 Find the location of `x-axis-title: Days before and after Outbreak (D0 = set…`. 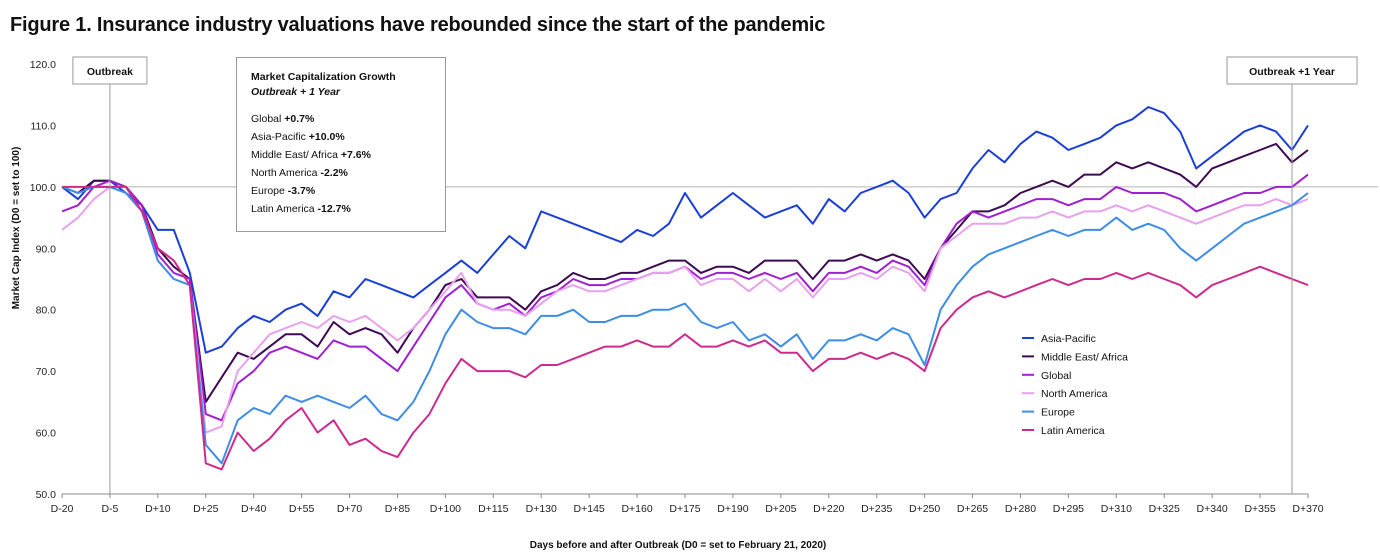

x-axis-title: Days before and after Outbreak (D0 = set… is located at coordinates (678, 545).